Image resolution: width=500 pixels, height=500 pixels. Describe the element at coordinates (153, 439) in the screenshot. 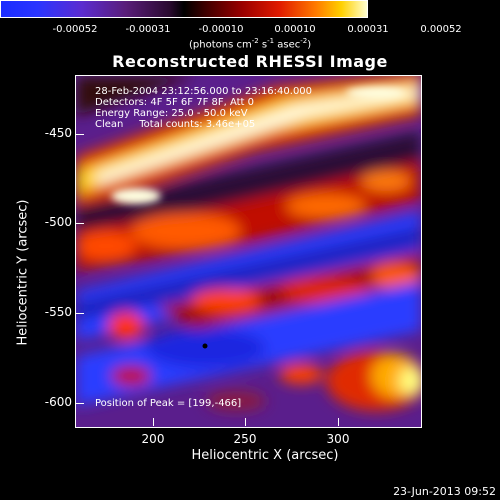

I see `x-tick-label: 200` at that location.